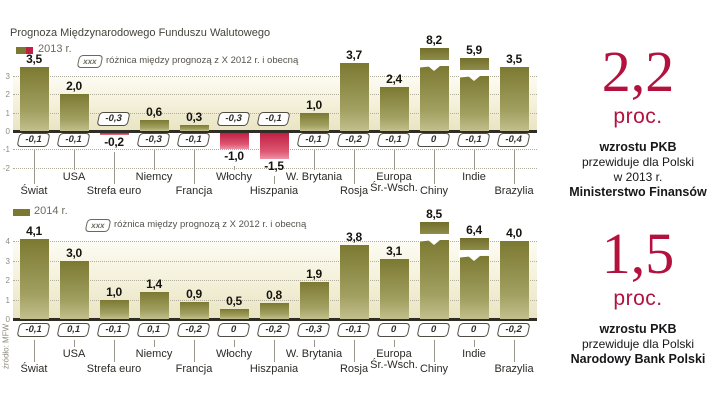  What do you see at coordinates (7, 113) in the screenshot?
I see `axis-tick-label: 1` at bounding box center [7, 113].